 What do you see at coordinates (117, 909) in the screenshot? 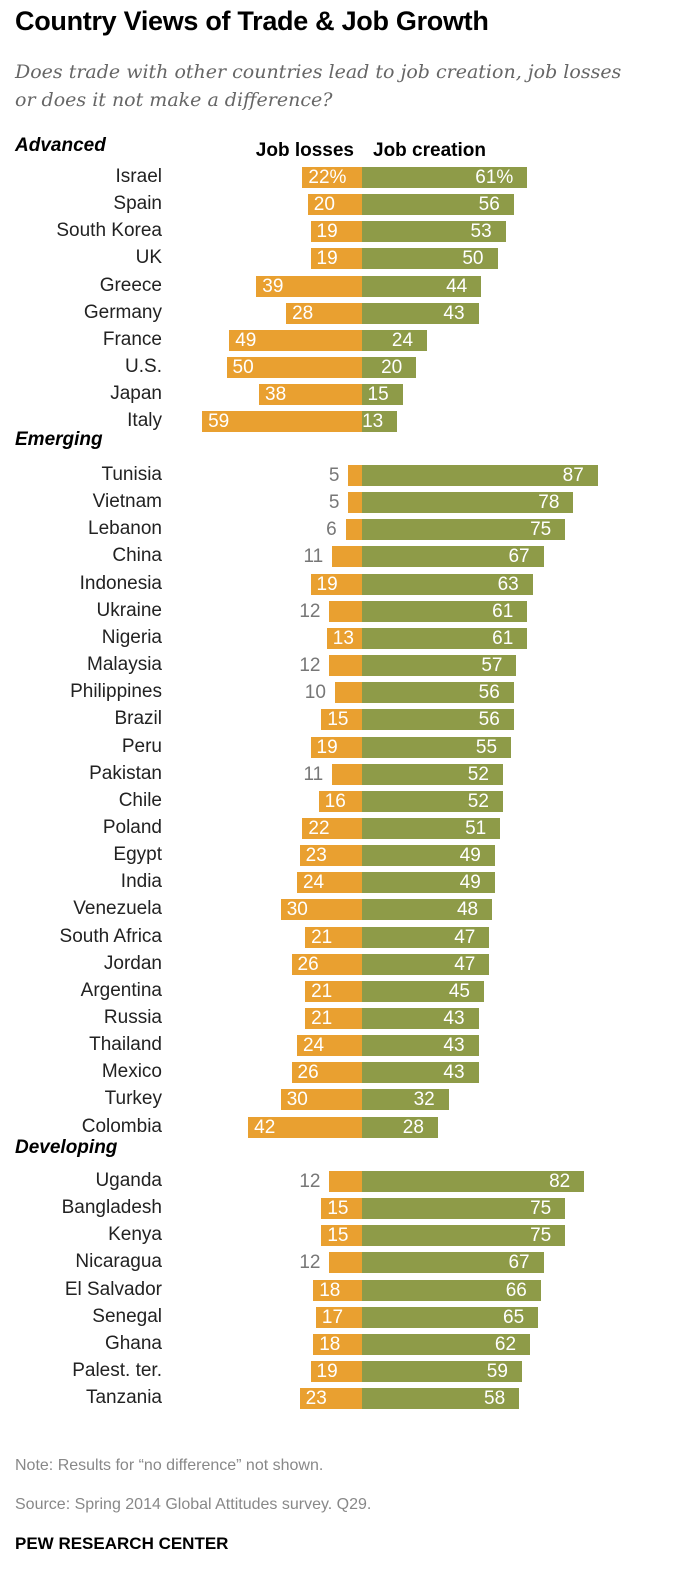
I see `country-label: Venezuela` at bounding box center [117, 909].